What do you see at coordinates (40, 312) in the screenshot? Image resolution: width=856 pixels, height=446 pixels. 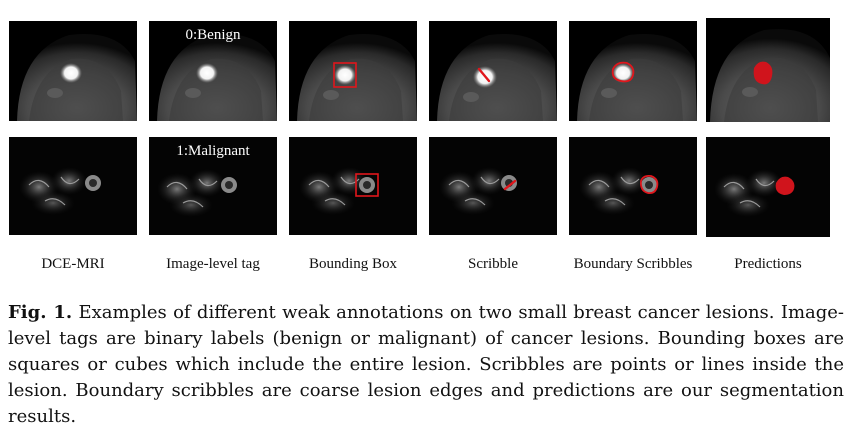 I see `figure-label: Fig. 1.` at bounding box center [40, 312].